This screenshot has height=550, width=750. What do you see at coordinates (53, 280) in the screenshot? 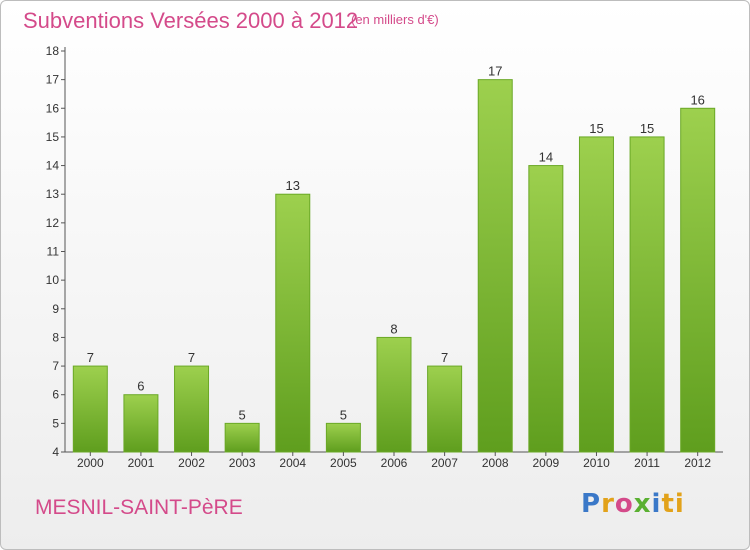
I see `y-tick-label: 10` at bounding box center [53, 280].